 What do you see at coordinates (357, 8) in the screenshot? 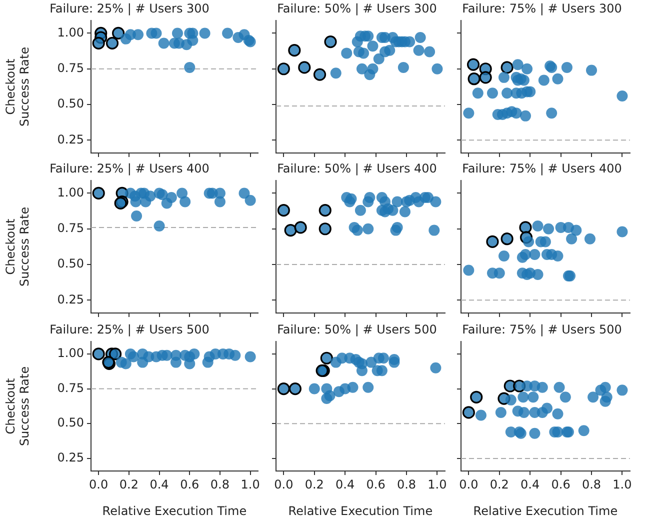
I see `chart-title: Failure: 50% | # Users 300` at bounding box center [357, 8].